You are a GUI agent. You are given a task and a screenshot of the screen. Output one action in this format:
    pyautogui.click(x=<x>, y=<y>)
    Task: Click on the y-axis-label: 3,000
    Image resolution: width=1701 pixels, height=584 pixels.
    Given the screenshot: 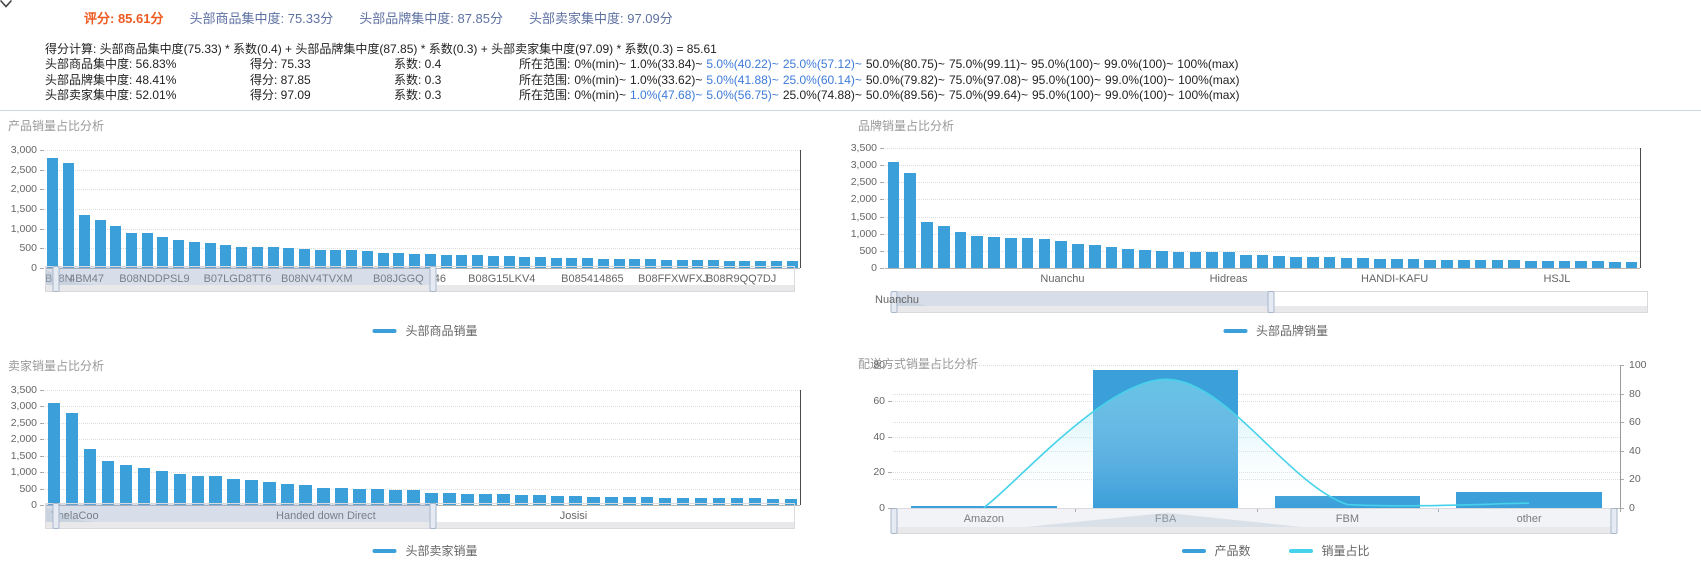 What is the action you would take?
    pyautogui.click(x=863, y=165)
    